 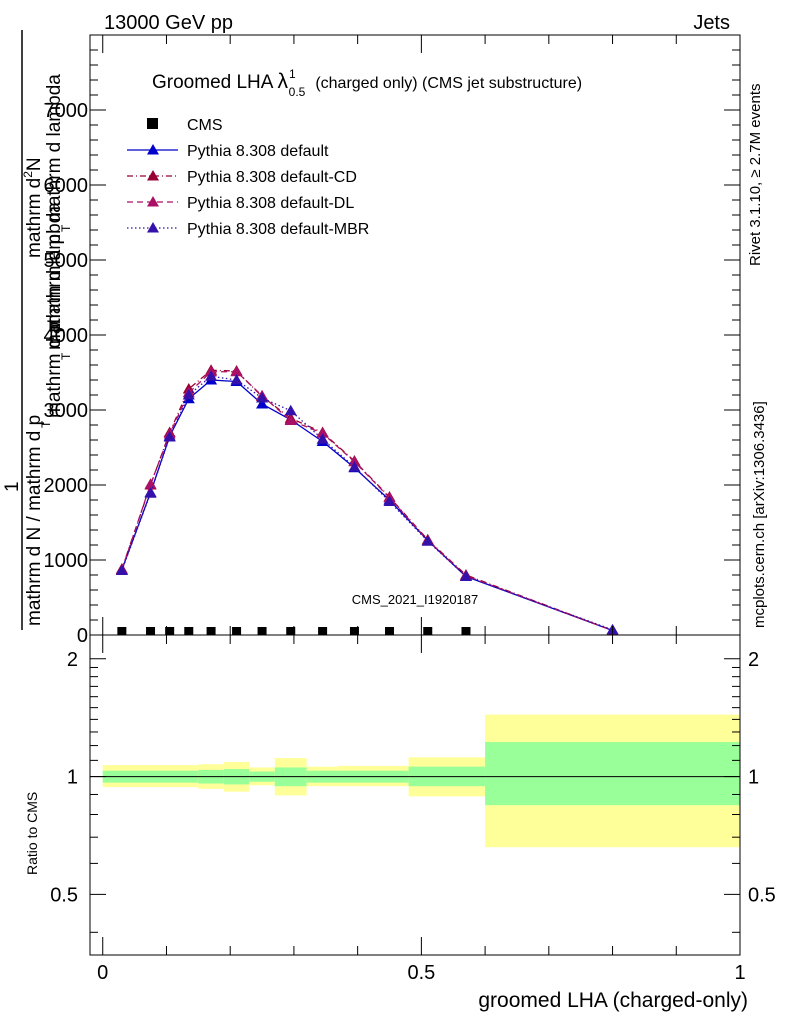 I want to click on analysis-id: CMS_2021_I1920187, so click(x=415, y=599).